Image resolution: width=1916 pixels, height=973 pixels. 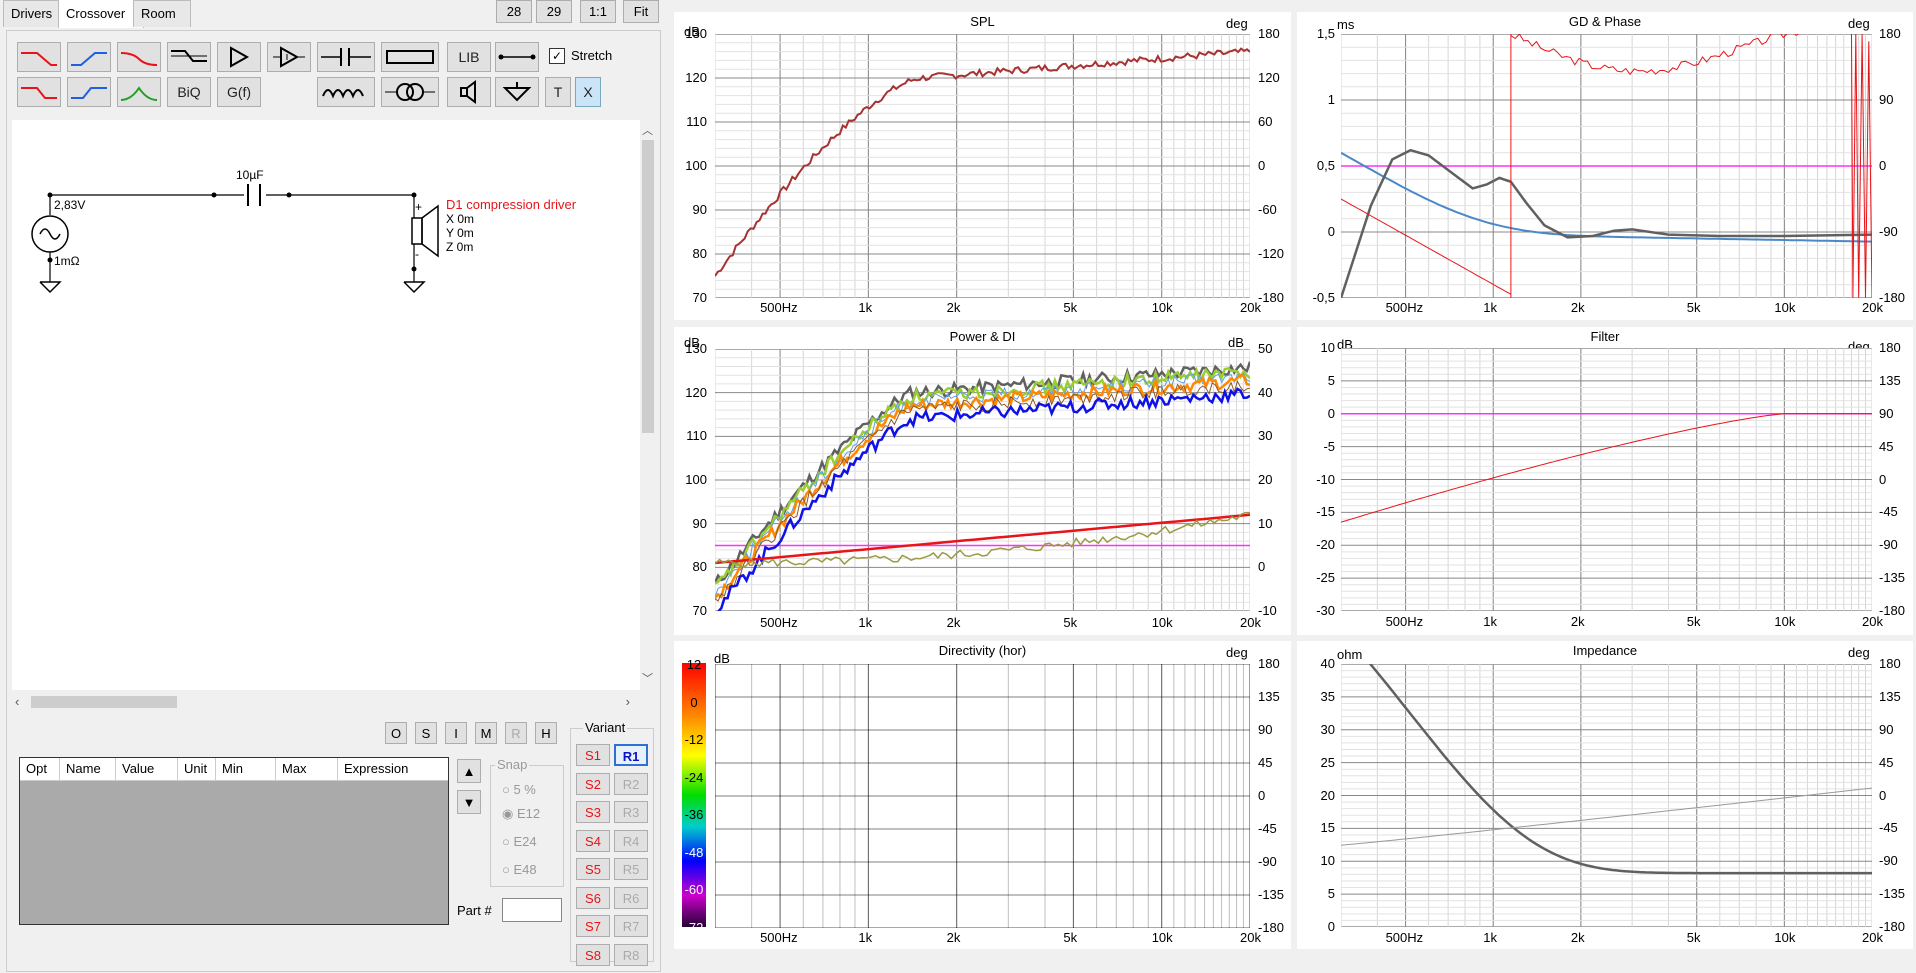 I want to click on optimize-r-button: R, so click(x=516, y=733).